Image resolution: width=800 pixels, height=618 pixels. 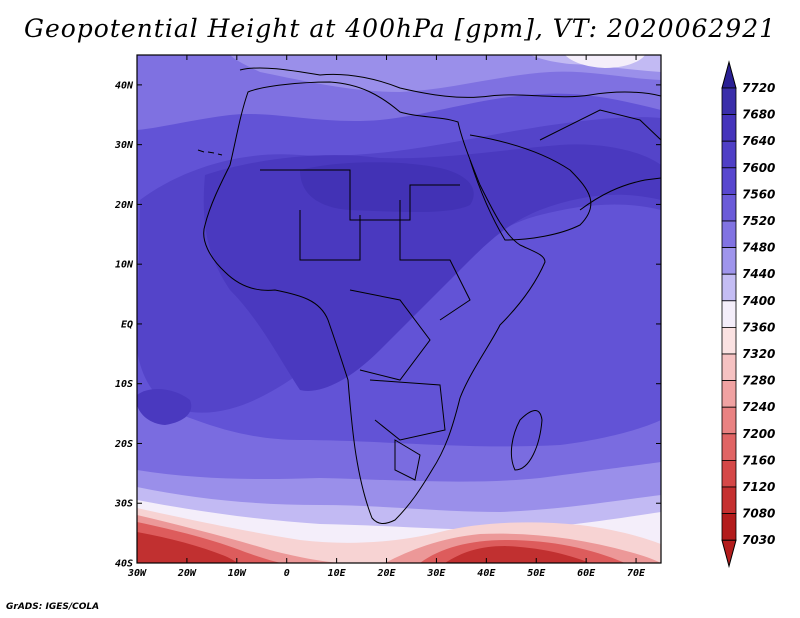 What do you see at coordinates (600, 125) in the screenshot?
I see `mideast-border` at bounding box center [600, 125].